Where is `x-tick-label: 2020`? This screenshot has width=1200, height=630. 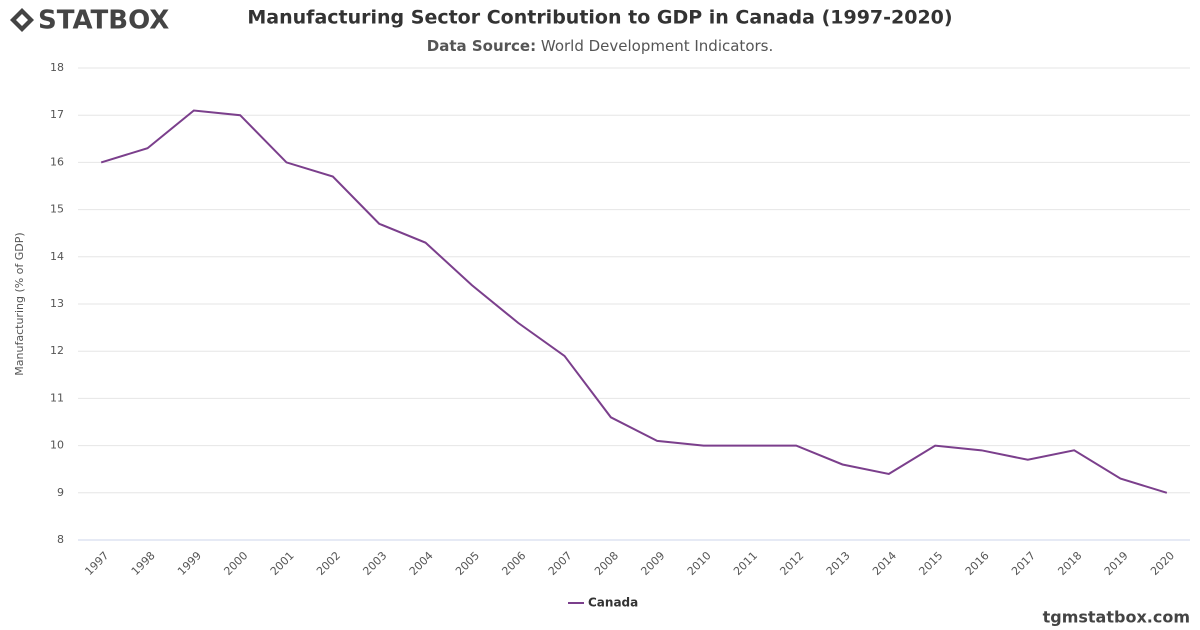
x-tick-label: 2020 is located at coordinates (1162, 563).